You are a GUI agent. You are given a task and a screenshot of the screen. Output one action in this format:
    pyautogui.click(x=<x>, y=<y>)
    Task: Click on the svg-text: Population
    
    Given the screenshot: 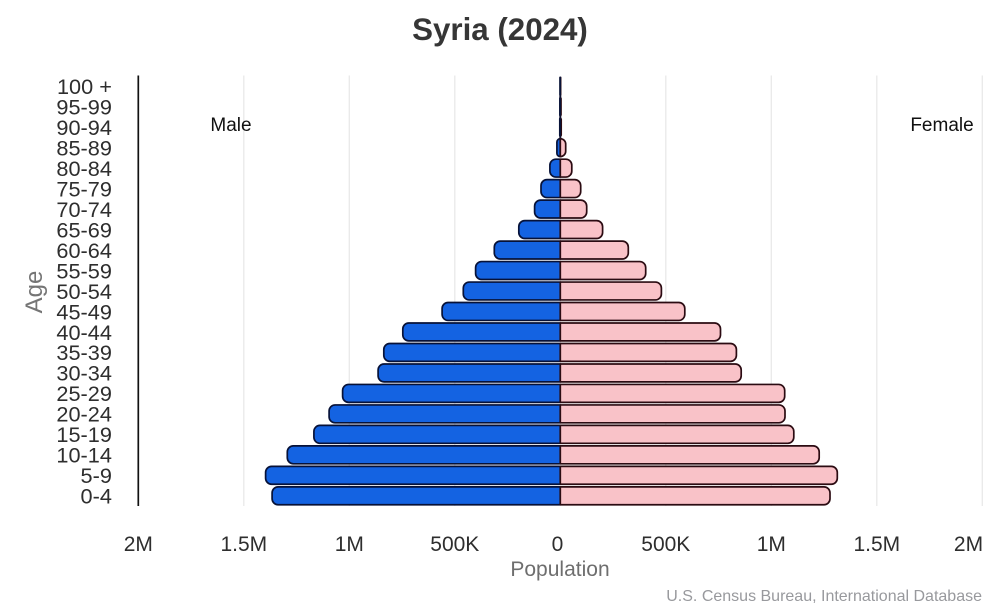 What is the action you would take?
    pyautogui.click(x=559, y=569)
    